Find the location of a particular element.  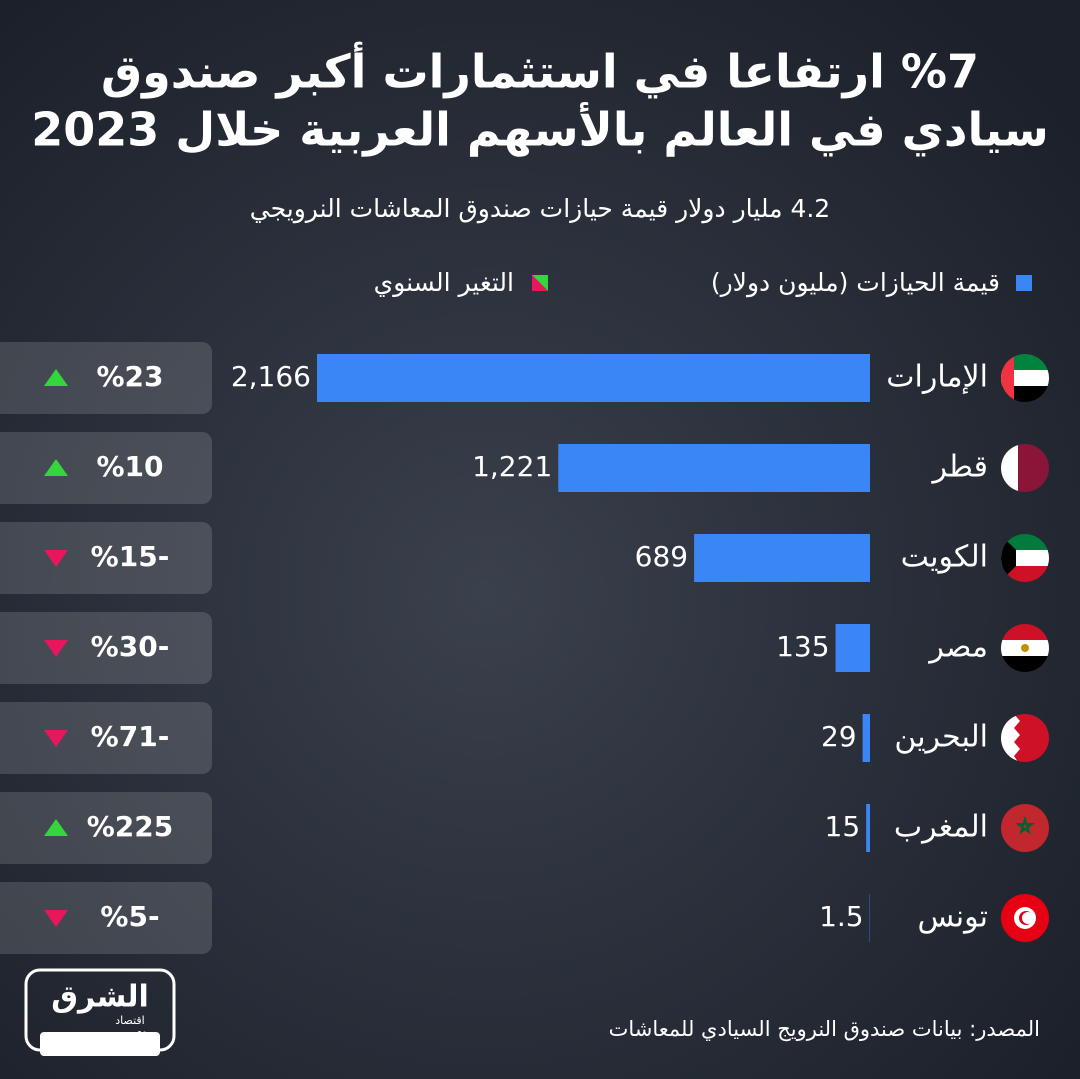

category-label: البحرين is located at coordinates (941, 737).